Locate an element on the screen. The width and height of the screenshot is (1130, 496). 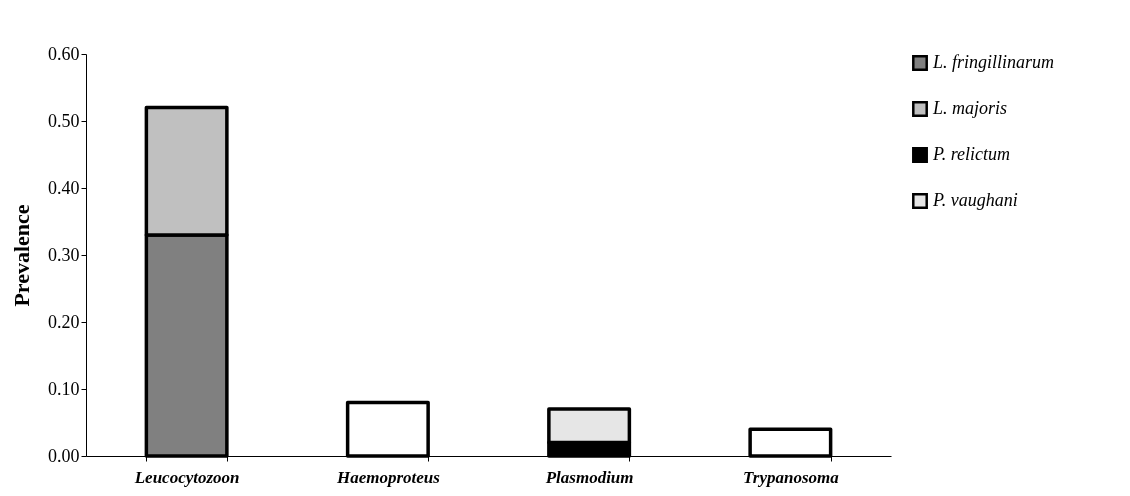
x-tick-label: Leucocytozoon is located at coordinates (186, 477).